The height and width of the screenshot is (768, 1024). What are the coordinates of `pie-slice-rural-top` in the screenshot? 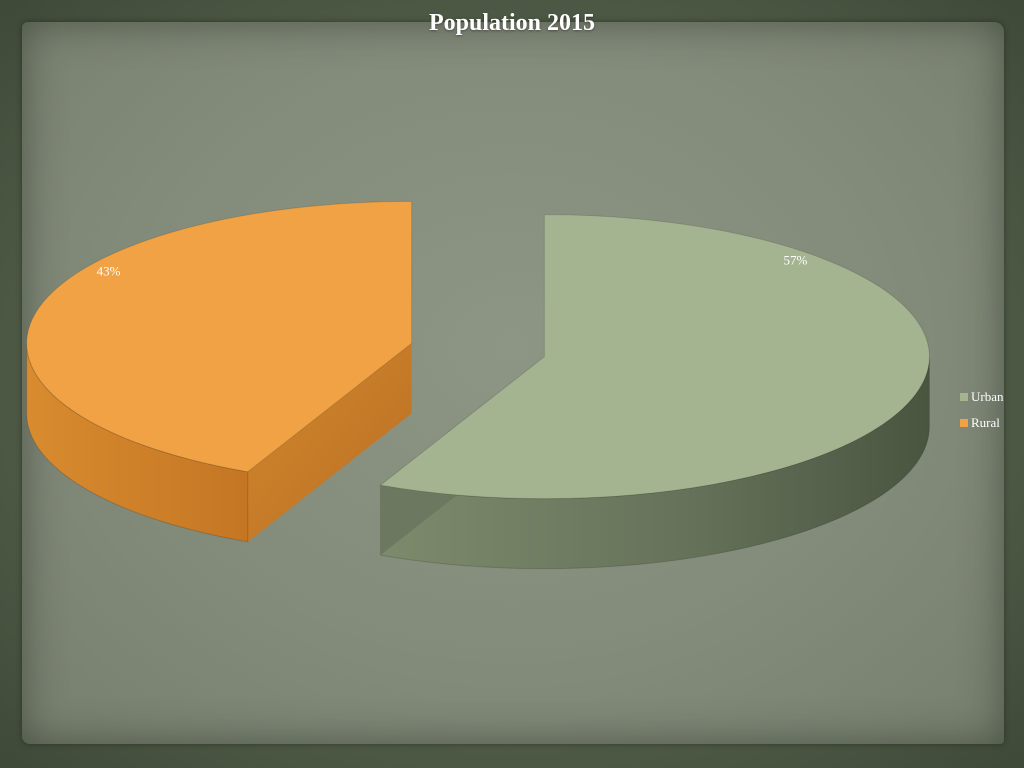 It's located at (219, 336).